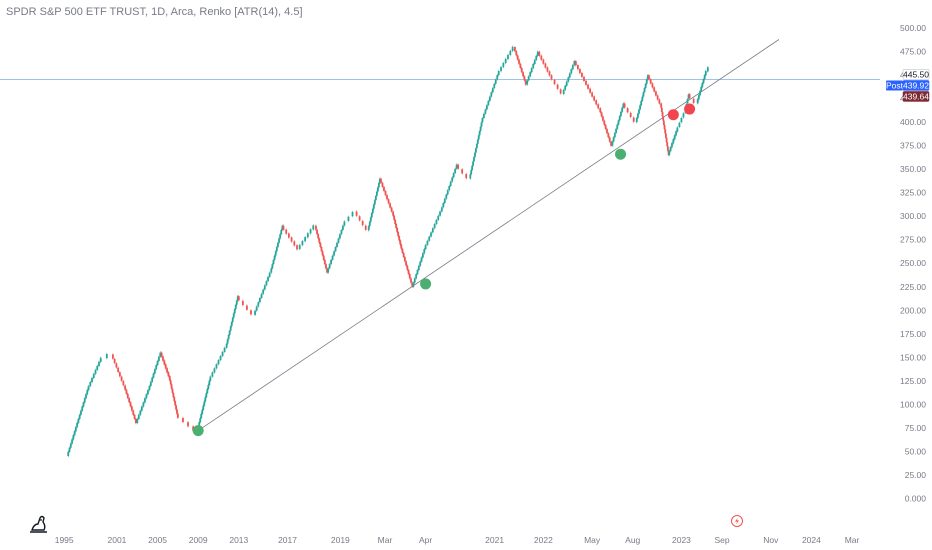  What do you see at coordinates (198, 540) in the screenshot?
I see `x-tick-label: 2009` at bounding box center [198, 540].